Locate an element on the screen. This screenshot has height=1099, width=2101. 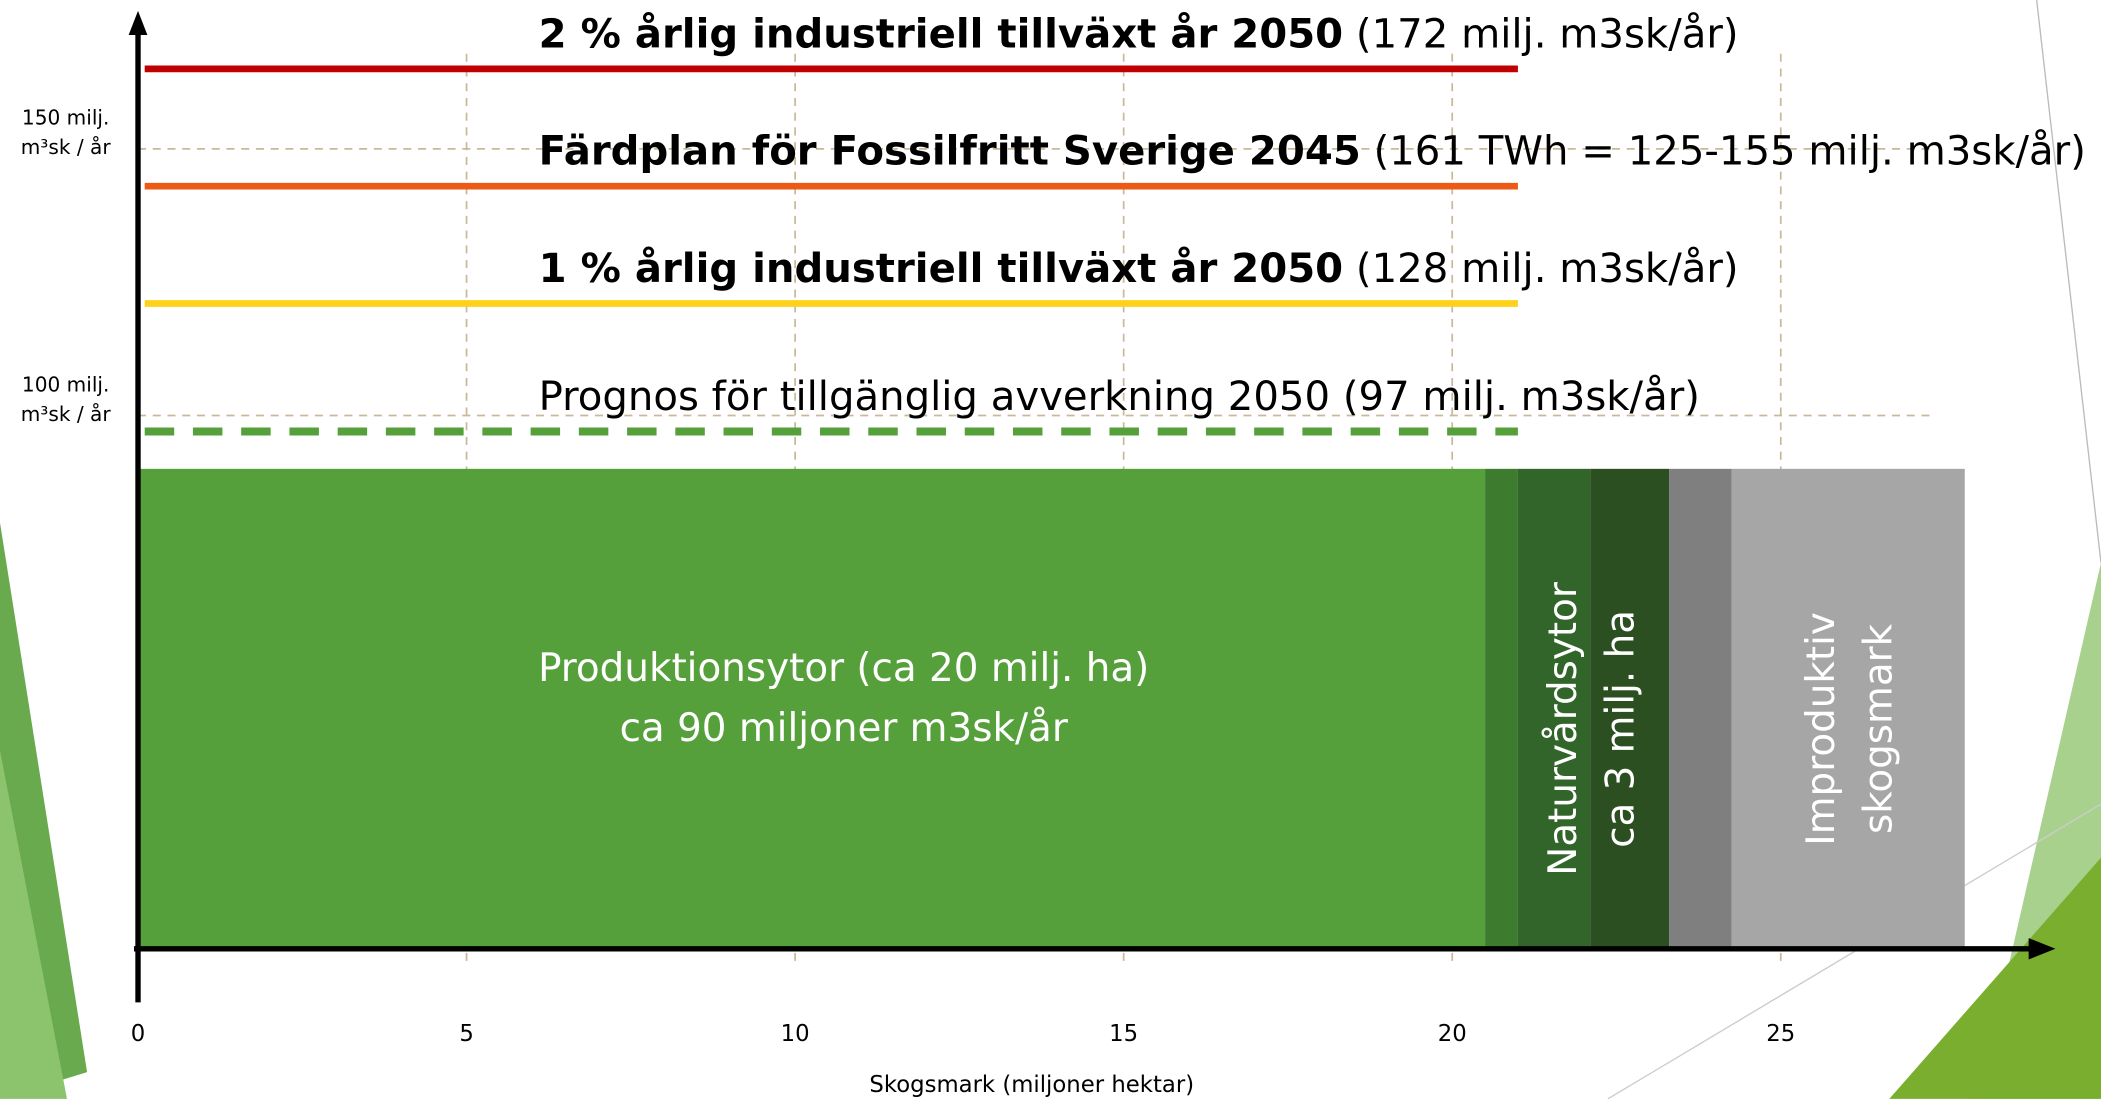
x-tick-label: 25 is located at coordinates (1780, 1034).